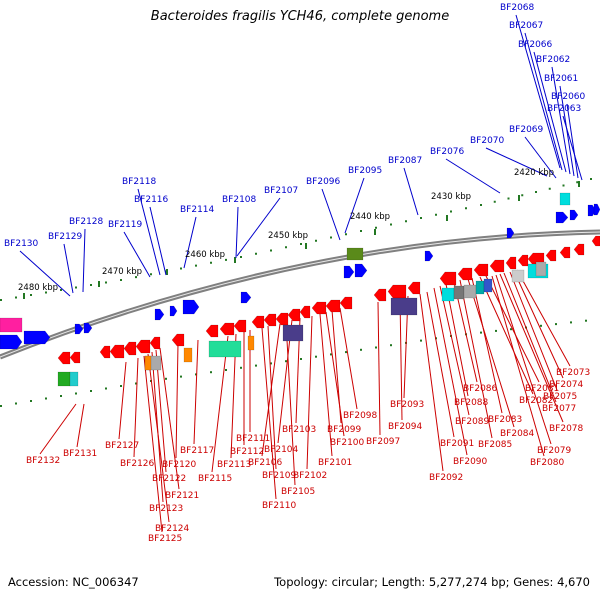  I want to click on gene-label-bottom: BF2106, so click(265, 463).